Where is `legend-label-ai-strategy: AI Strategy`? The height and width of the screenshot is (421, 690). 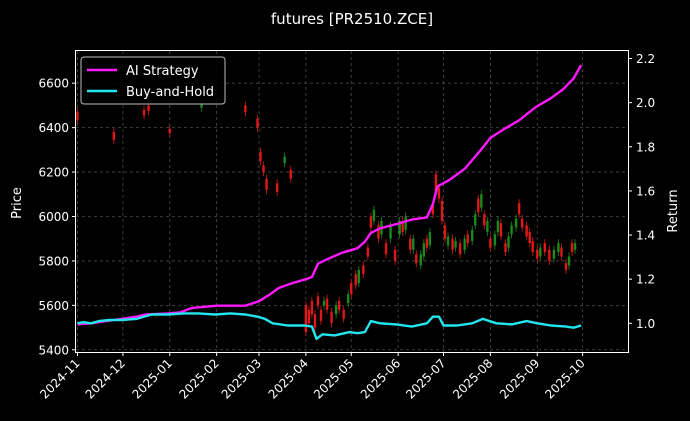
legend-label-ai-strategy: AI Strategy is located at coordinates (162, 71).